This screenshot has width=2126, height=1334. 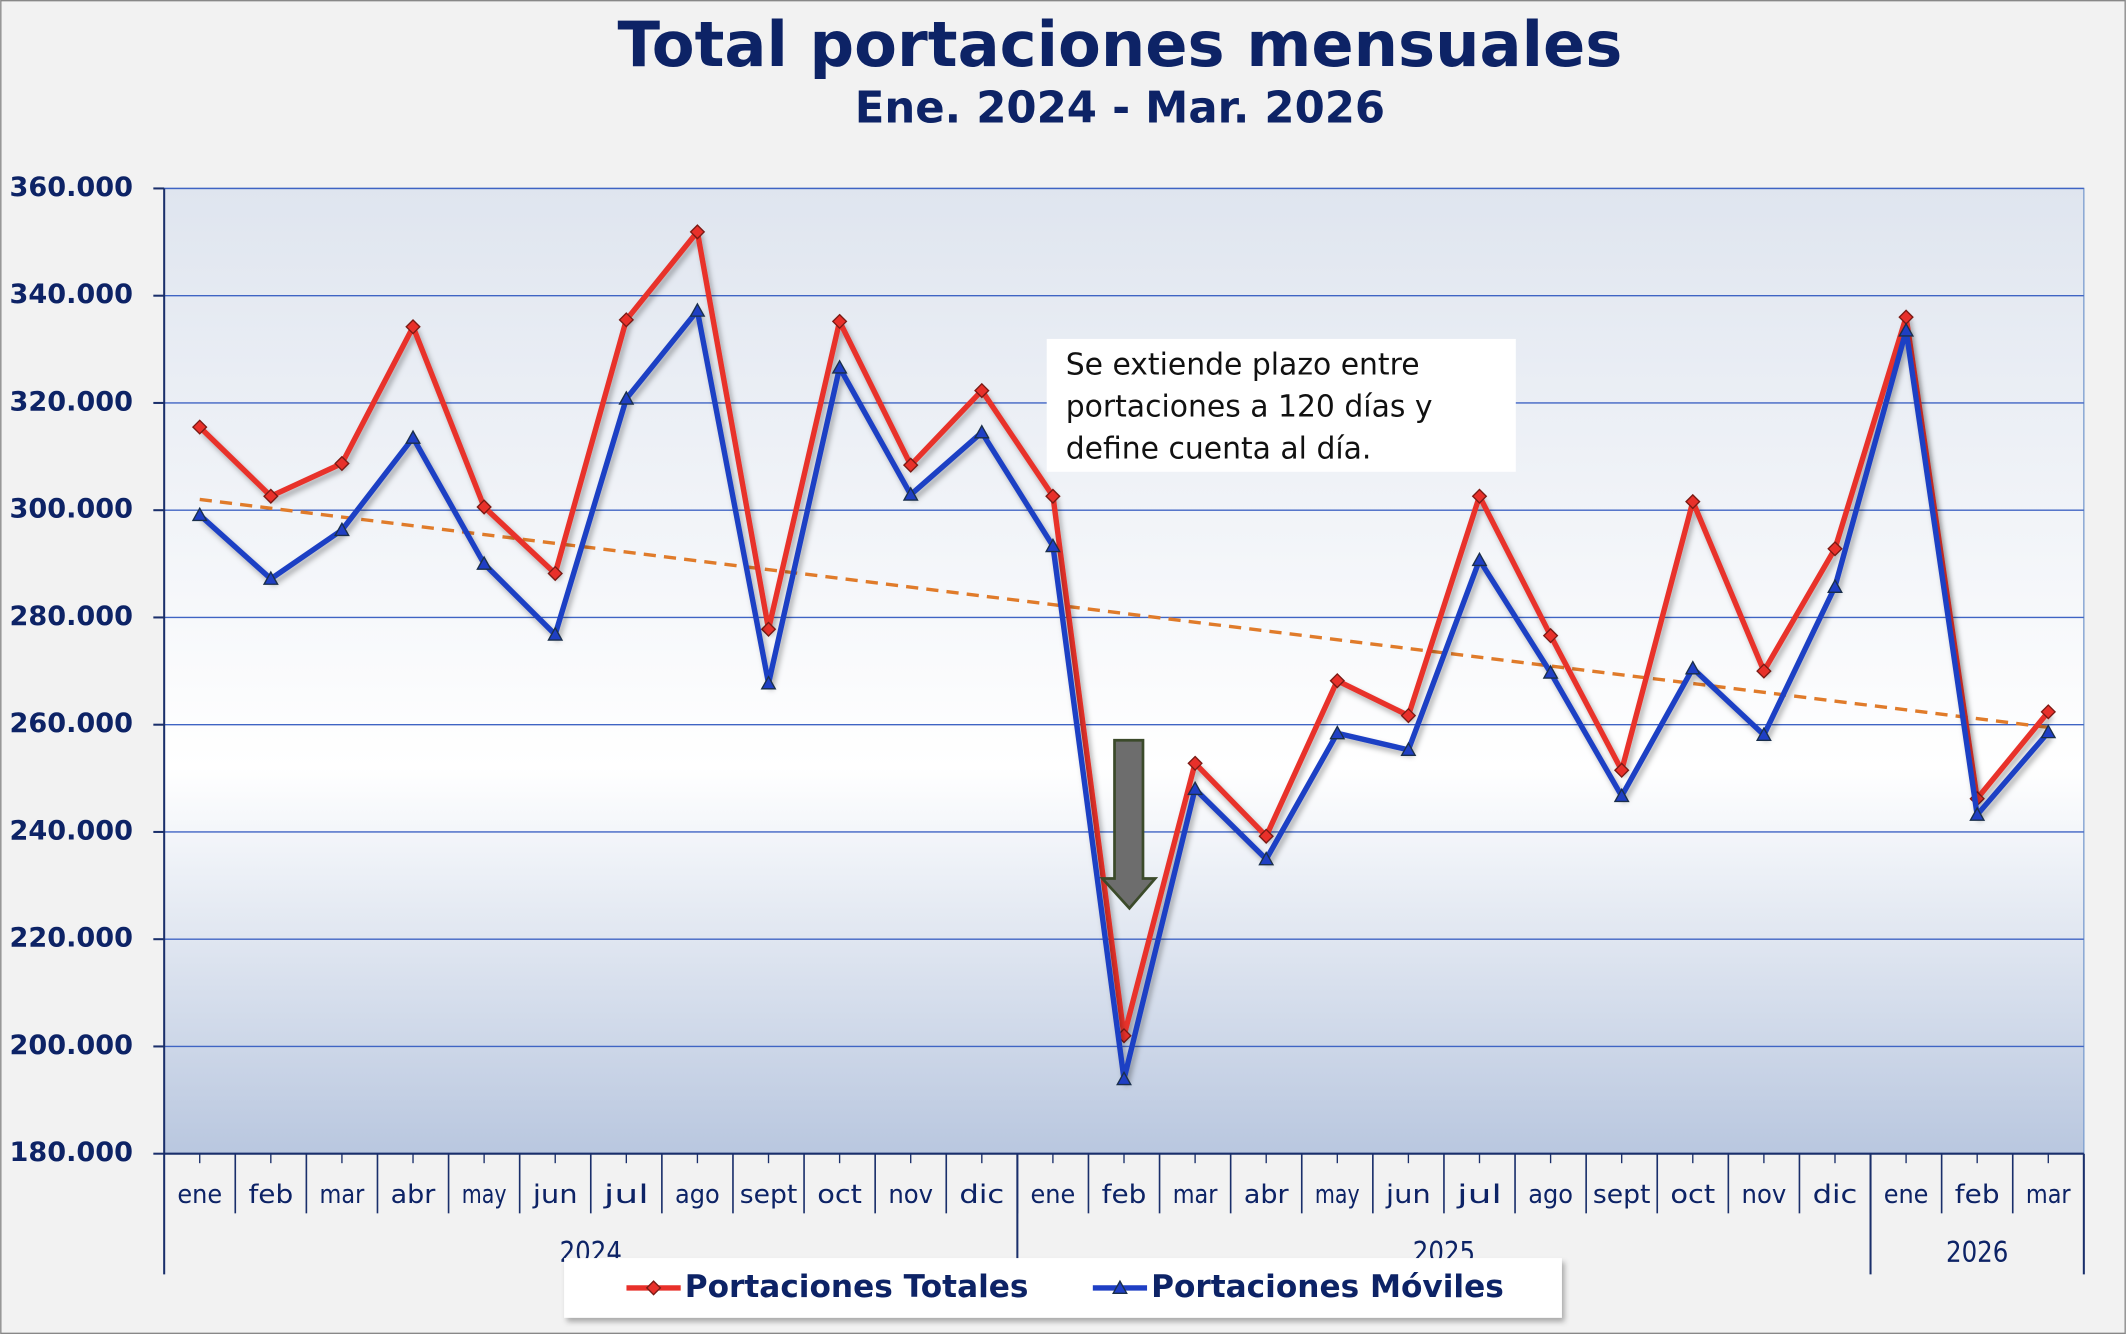 What do you see at coordinates (71, 830) in the screenshot?
I see `y-tick-label: 240.000` at bounding box center [71, 830].